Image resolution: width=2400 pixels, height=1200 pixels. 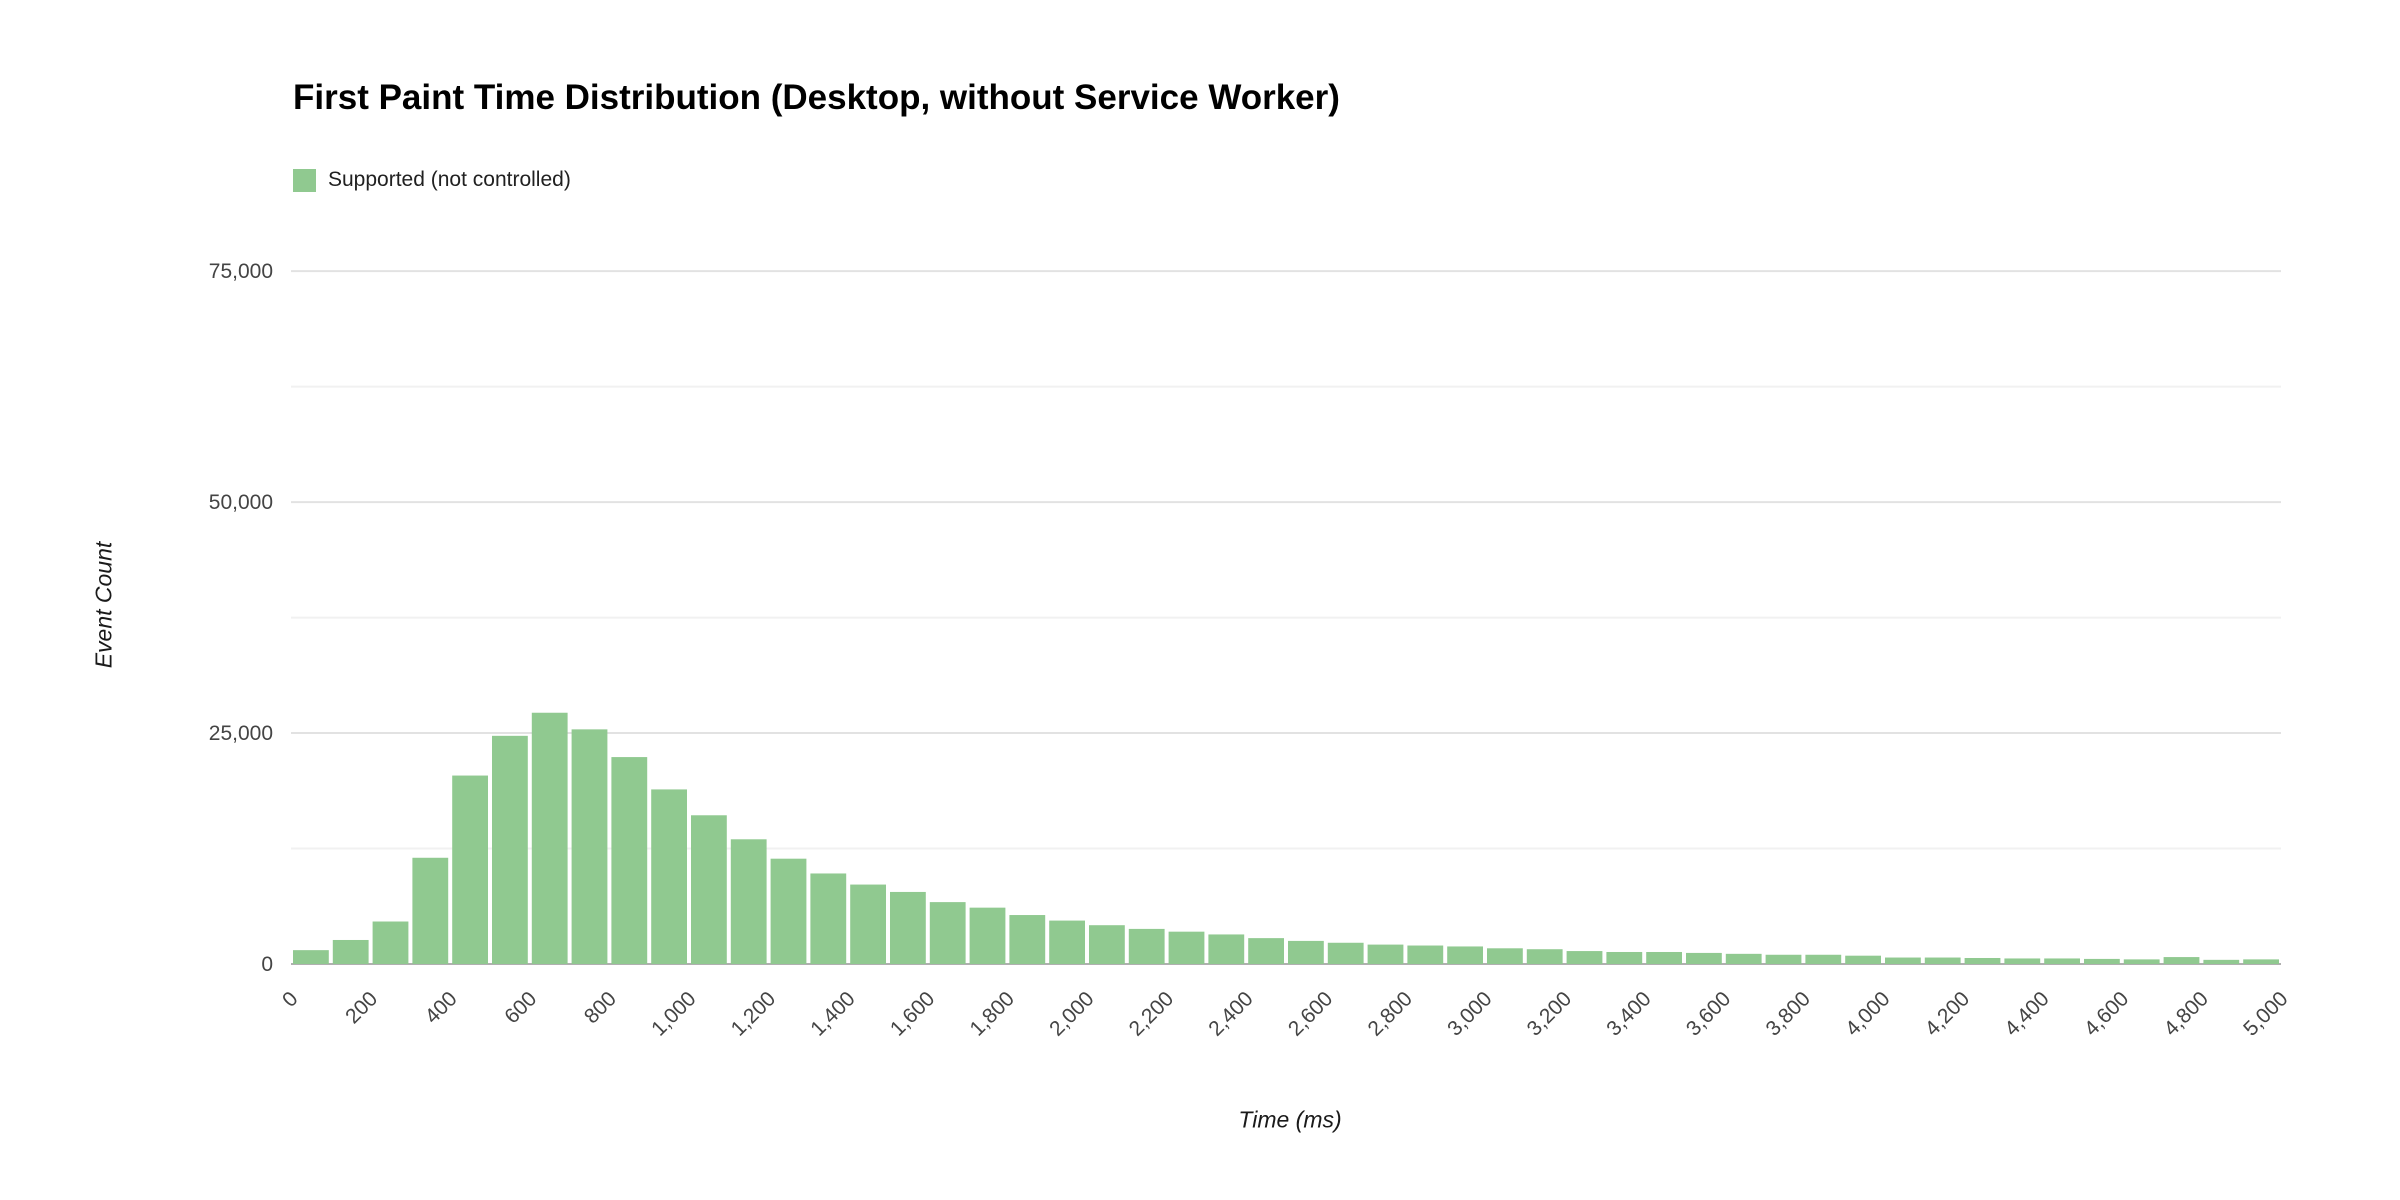 I want to click on x-tick-label: 1,200, so click(x=753, y=1013).